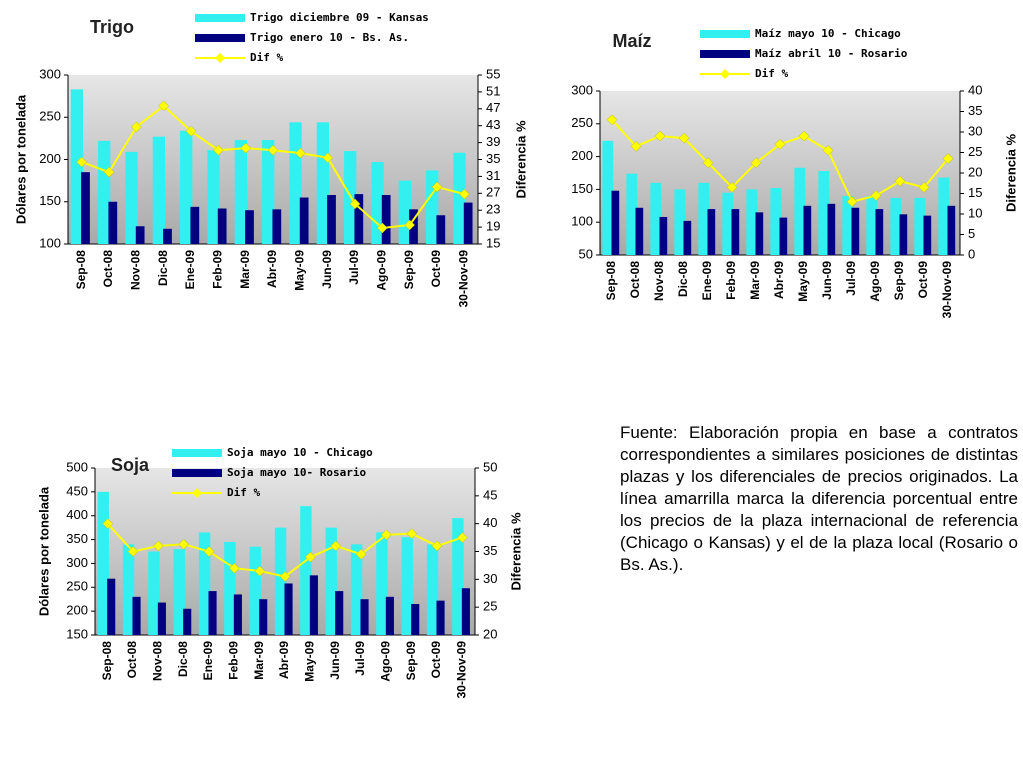 Image resolution: width=1023 pixels, height=781 pixels. What do you see at coordinates (631, 41) in the screenshot?
I see `chart-title: Maíz` at bounding box center [631, 41].